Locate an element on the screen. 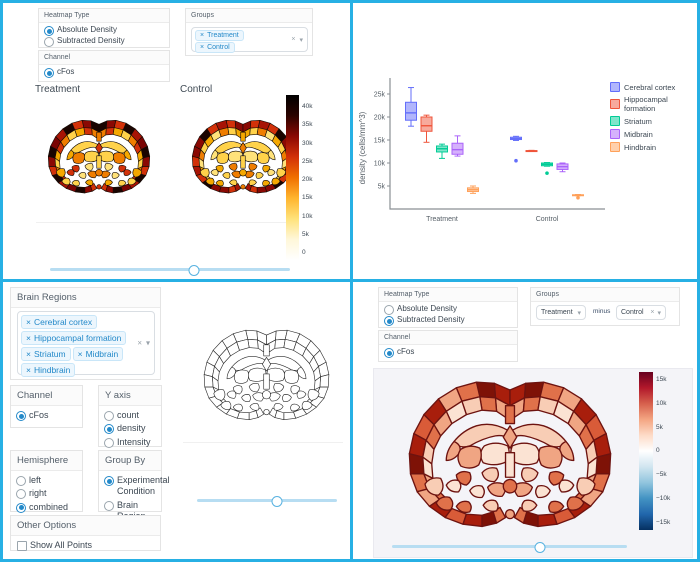 The height and width of the screenshot is (562, 700). legend-item-hippocampal-formation: Hippocampal formation is located at coordinates (653, 104).